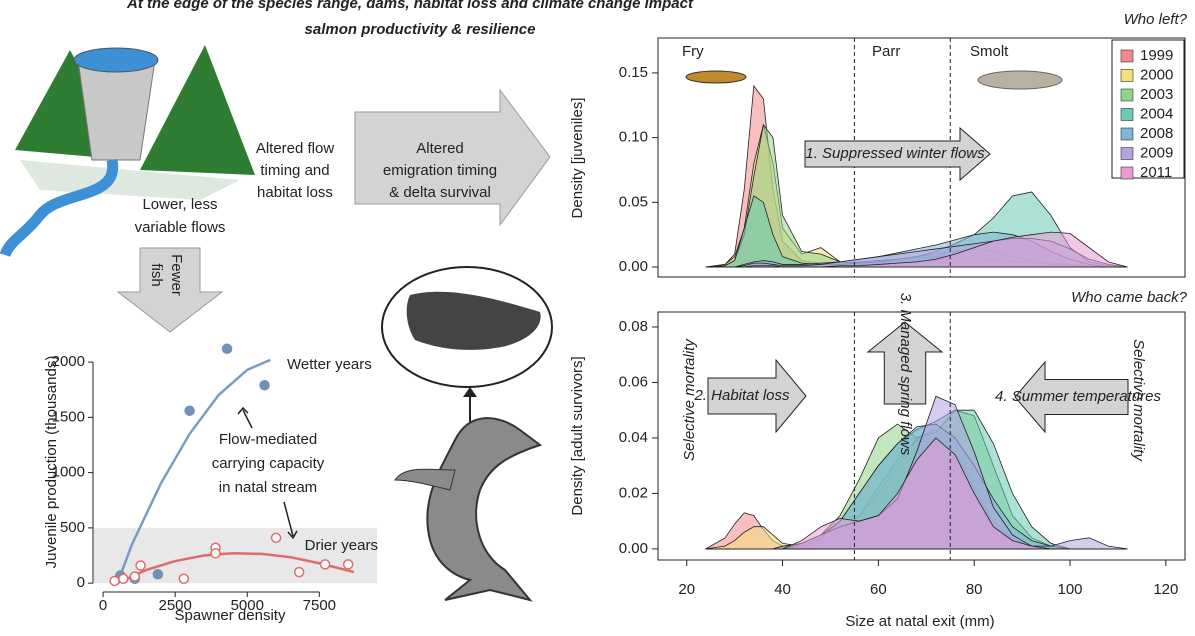 The height and width of the screenshot is (636, 1195). Describe the element at coordinates (176, 275) in the screenshot. I see `diagram-text: Fewer` at that location.